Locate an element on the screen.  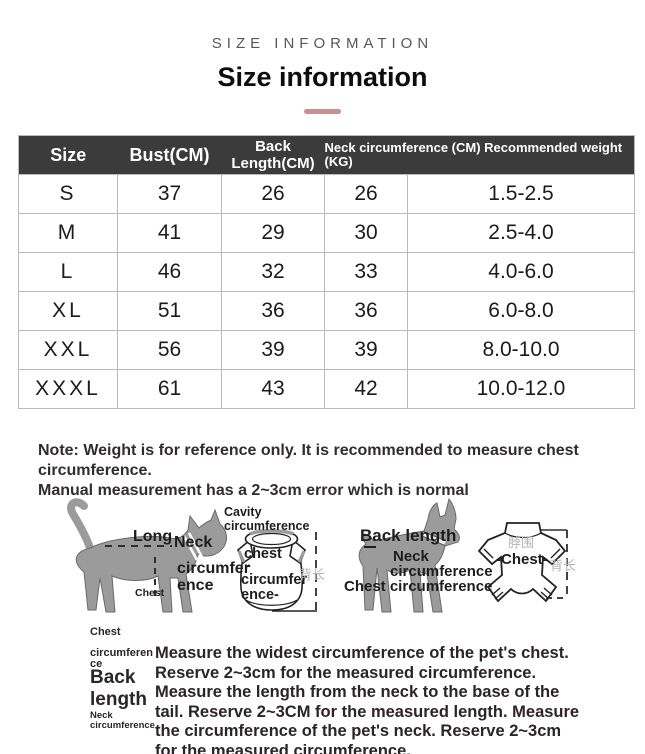
cell-size: XXXL is located at coordinates (68, 389).